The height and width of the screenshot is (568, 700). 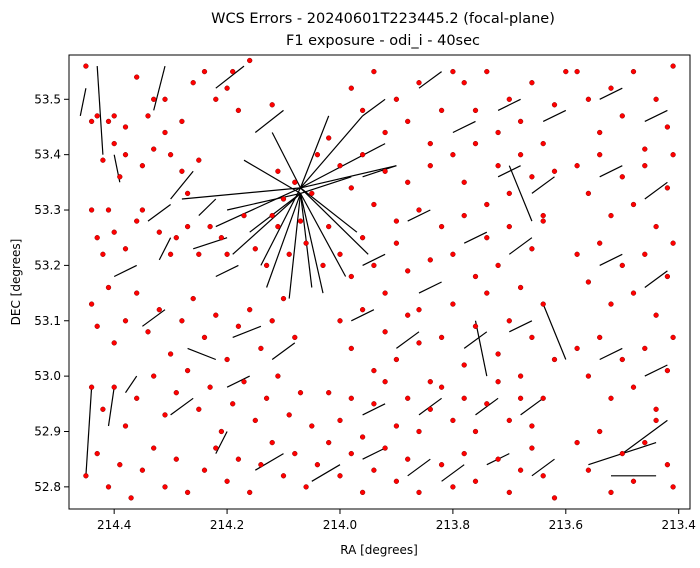 I want to click on x-tick-label: 214.4, so click(x=114, y=525).